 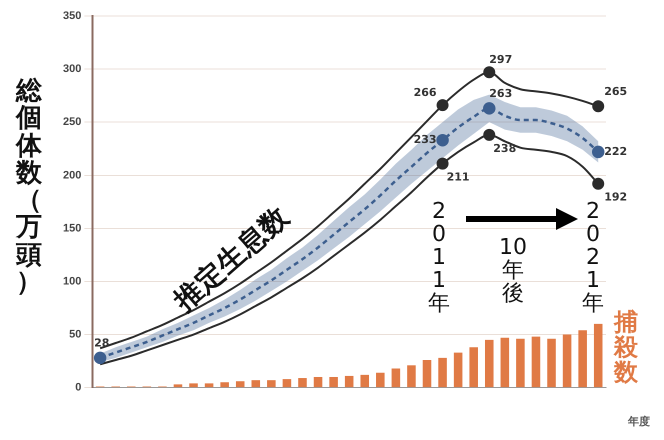 I want to click on annotation: 2011年, so click(x=439, y=257).